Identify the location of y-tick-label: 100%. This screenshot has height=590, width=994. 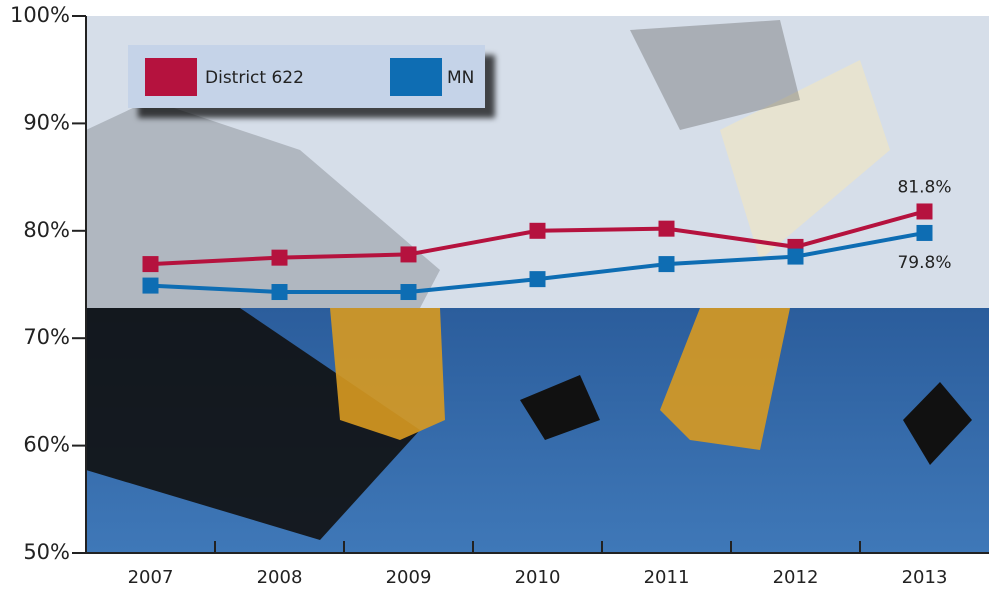
(40, 15).